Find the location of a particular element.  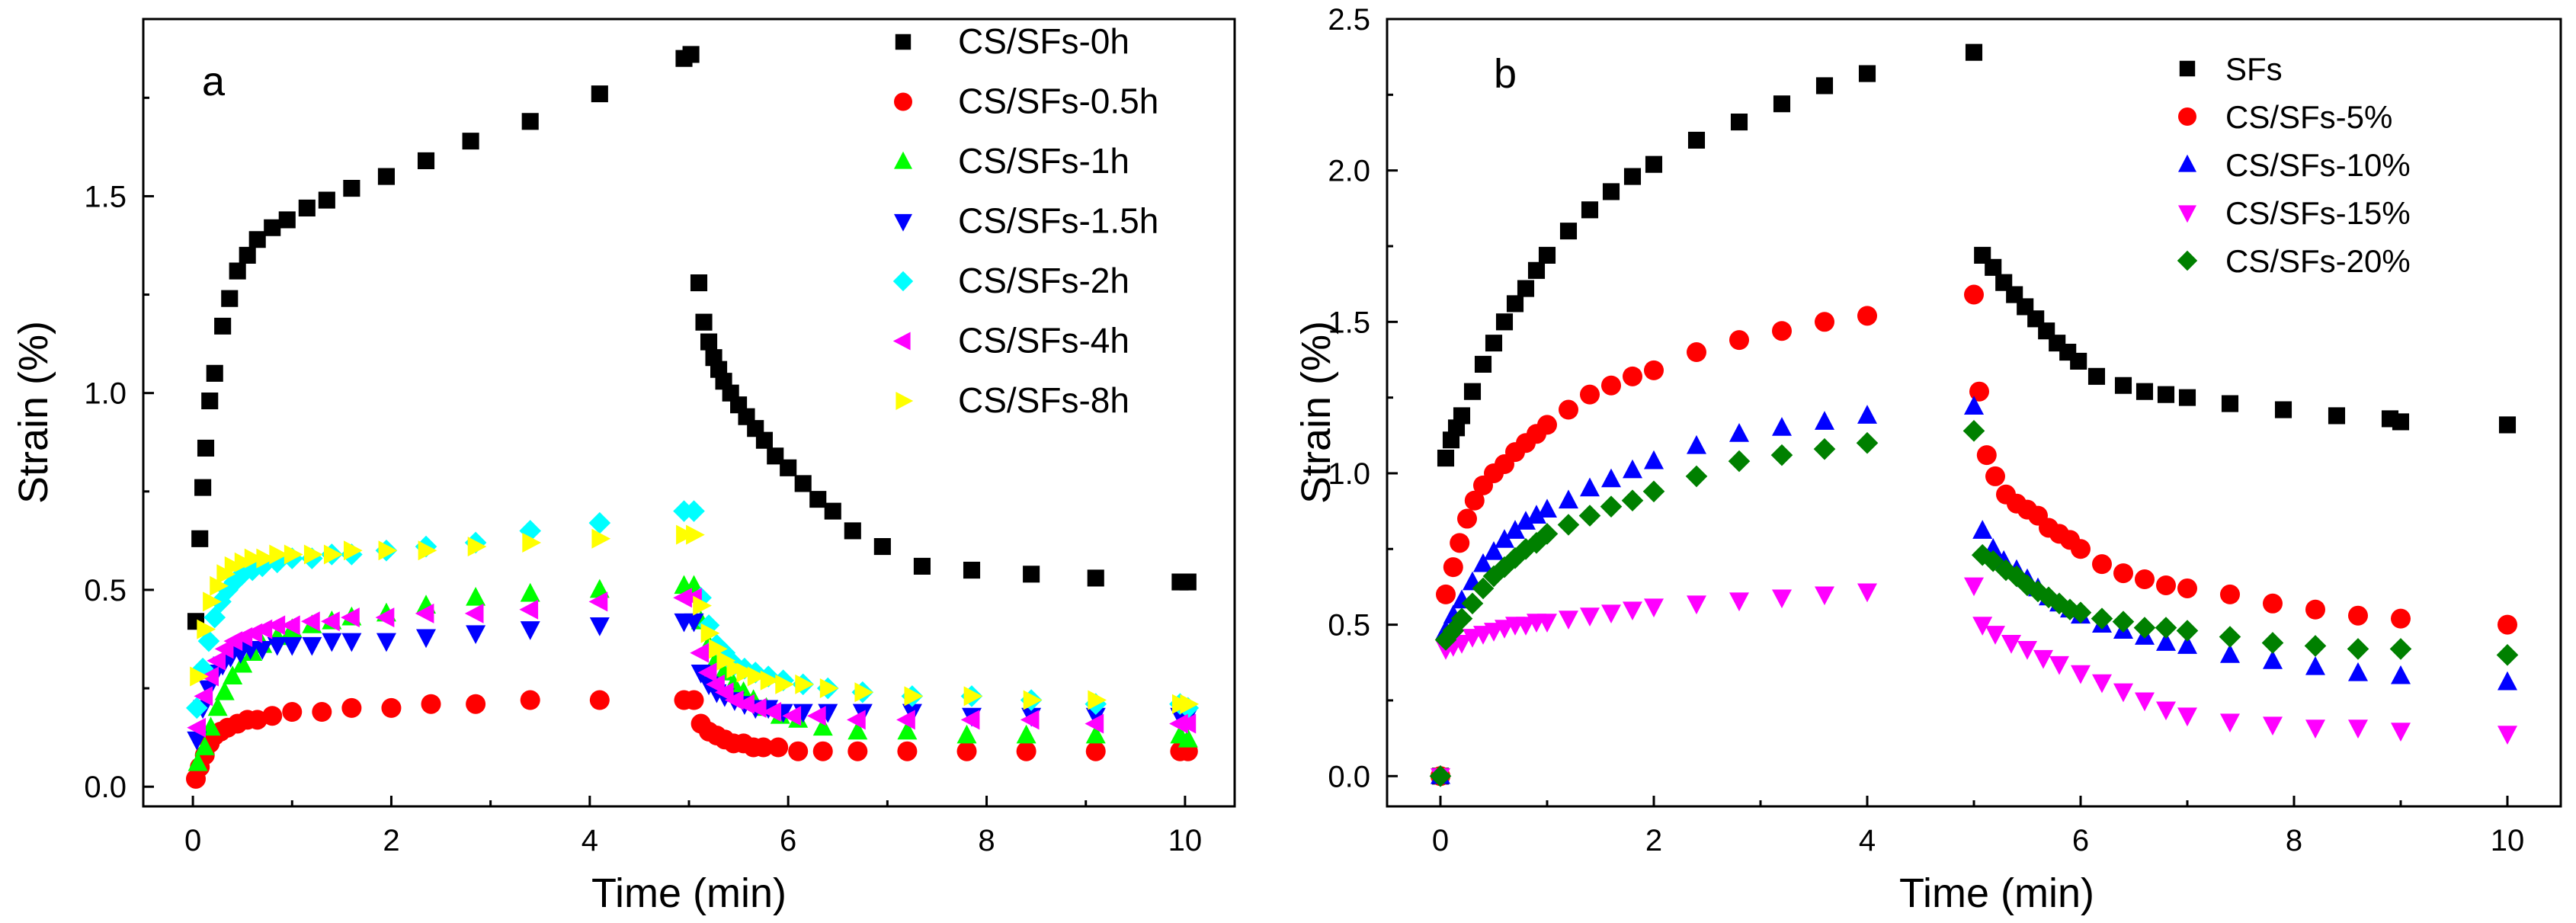

legend-marker-cs-sfs-0-5h is located at coordinates (903, 102).